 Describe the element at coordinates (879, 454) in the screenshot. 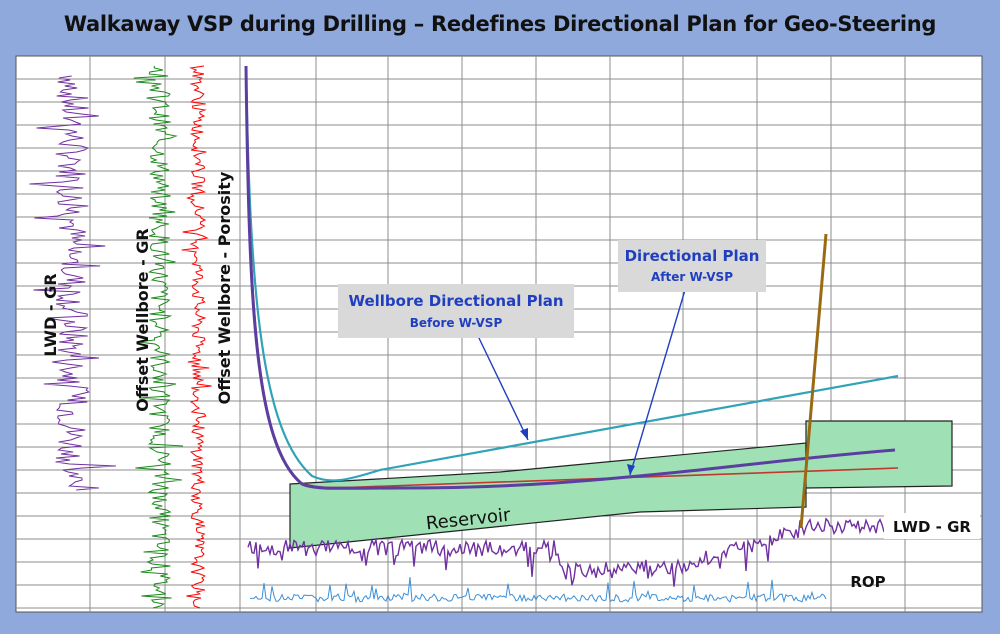

I see `reservoir-extension` at that location.